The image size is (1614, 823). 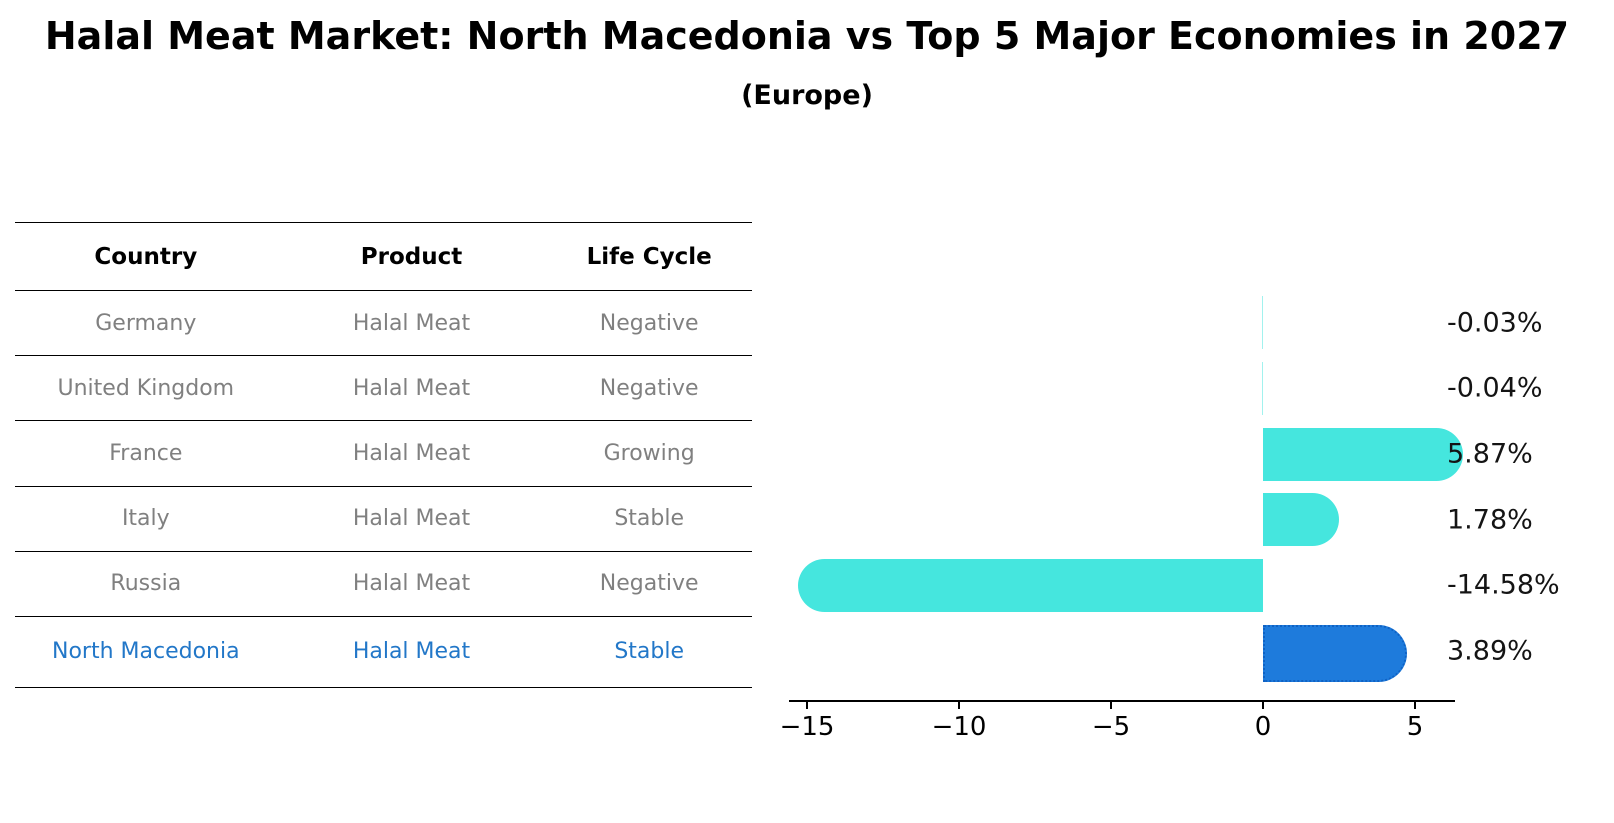 What do you see at coordinates (1262, 322) in the screenshot?
I see `bar-germany` at bounding box center [1262, 322].